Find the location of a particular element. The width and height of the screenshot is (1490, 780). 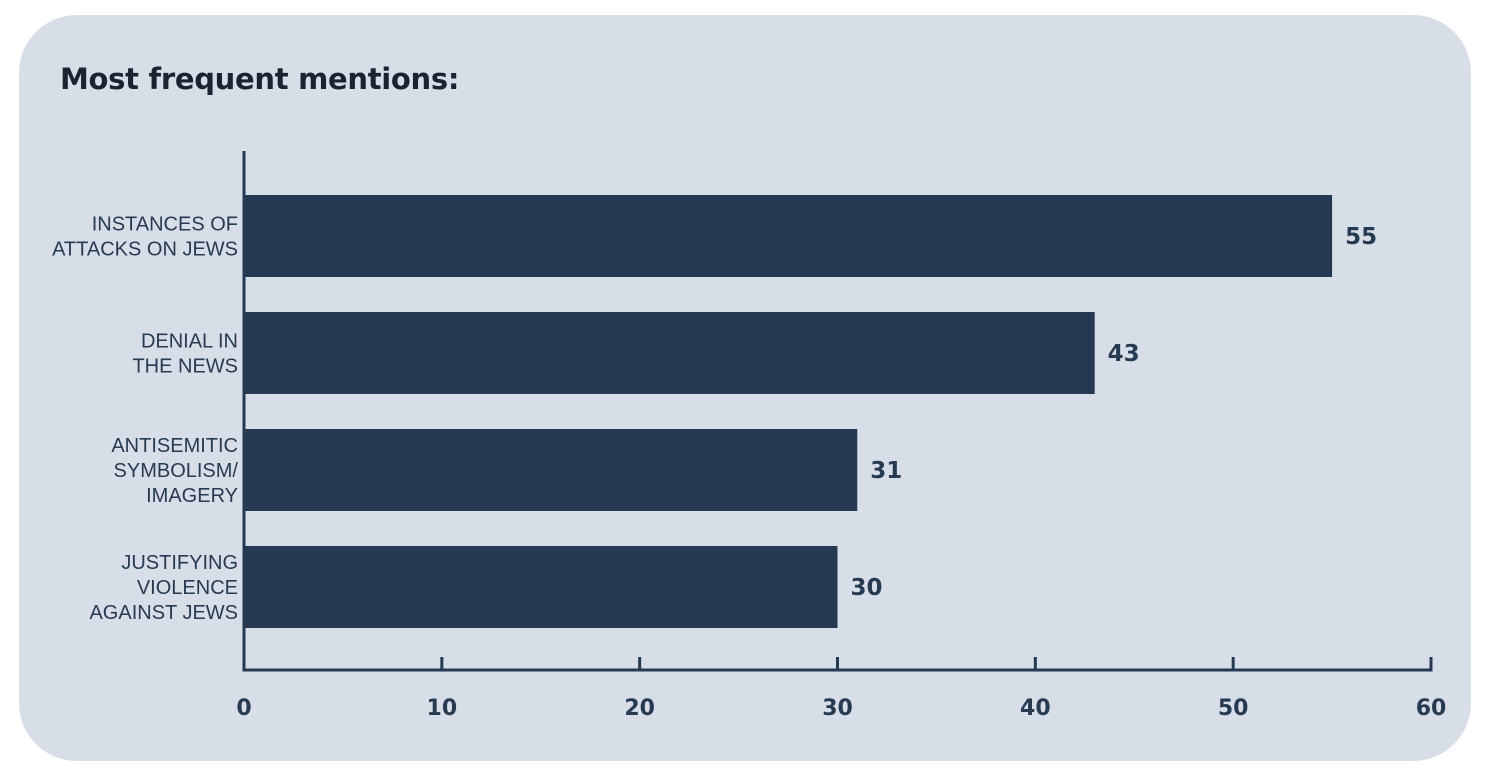

category-label-line: ANTISEMITIC is located at coordinates (174, 446).